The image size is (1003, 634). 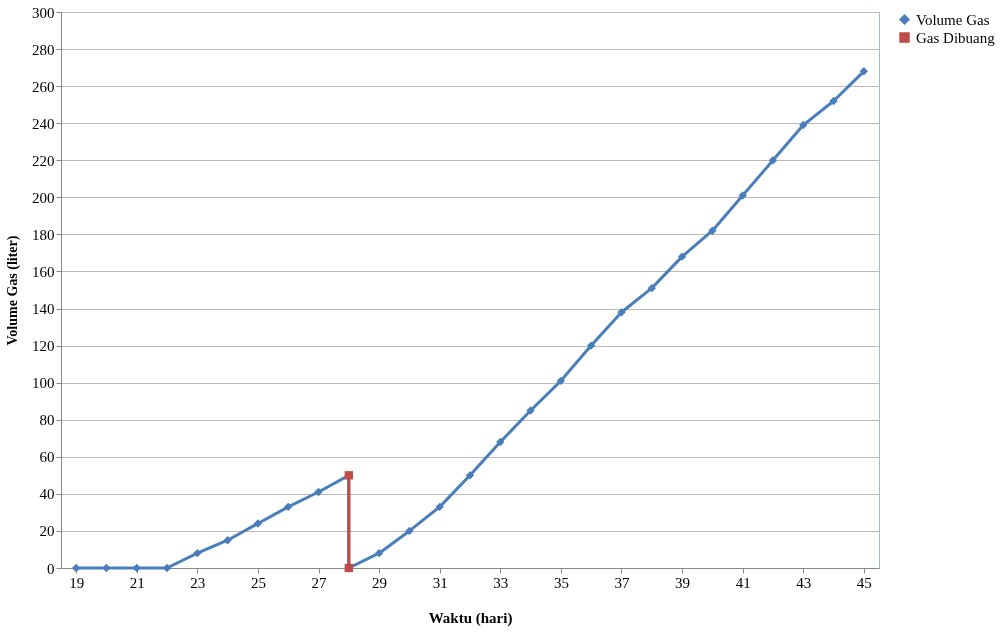 What do you see at coordinates (380, 582) in the screenshot?
I see `x-tick-label: 29` at bounding box center [380, 582].